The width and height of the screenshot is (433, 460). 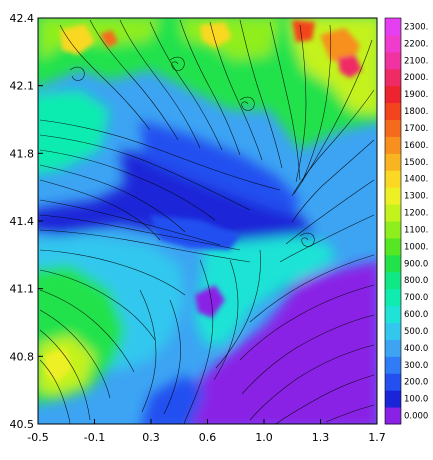 I want to click on colorbar-label: 800.0, so click(x=416, y=281).